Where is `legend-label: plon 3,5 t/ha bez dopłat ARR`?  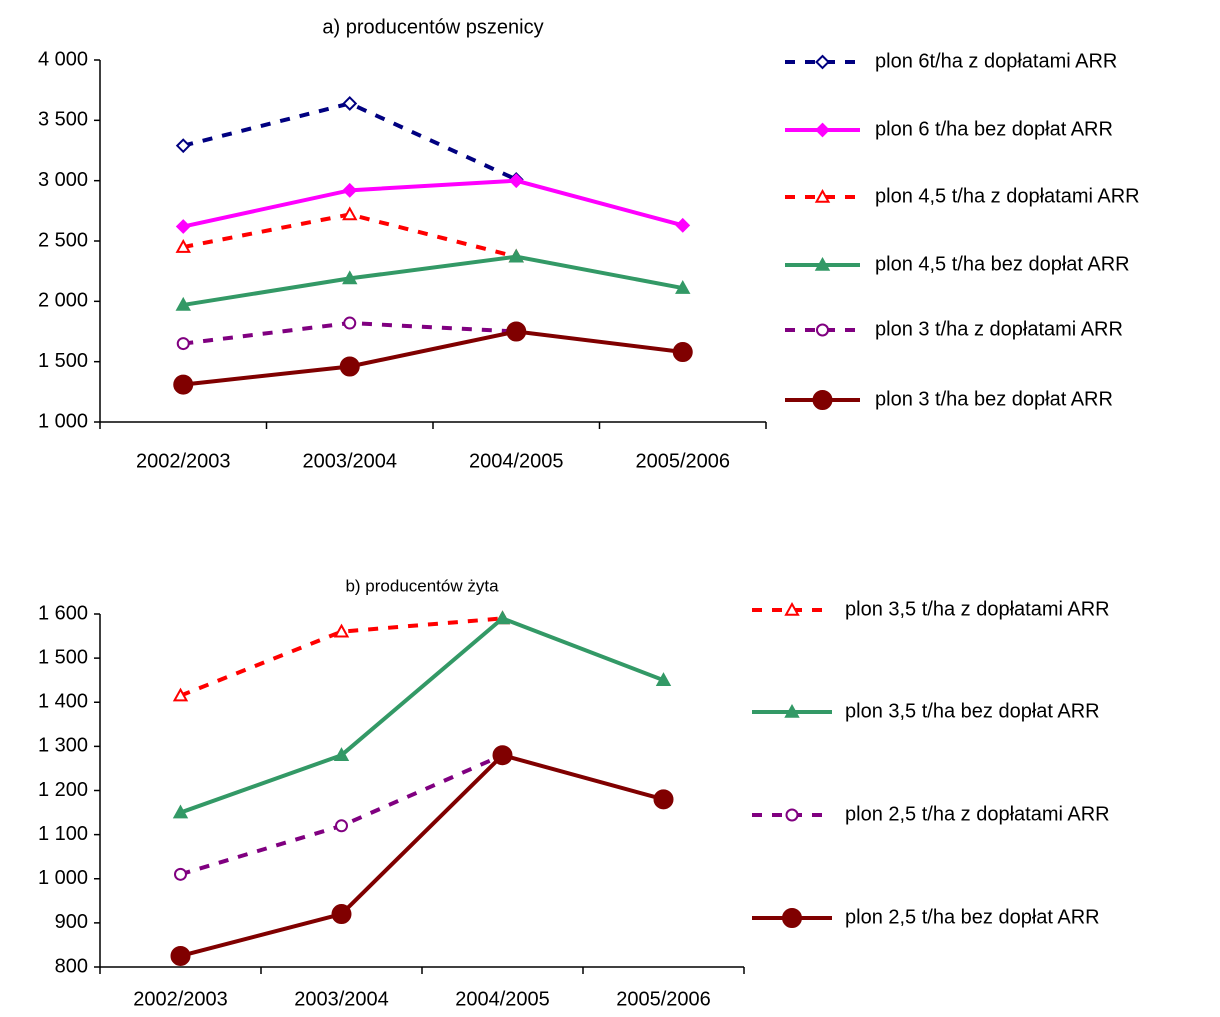 legend-label: plon 3,5 t/ha bez dopłat ARR is located at coordinates (972, 711).